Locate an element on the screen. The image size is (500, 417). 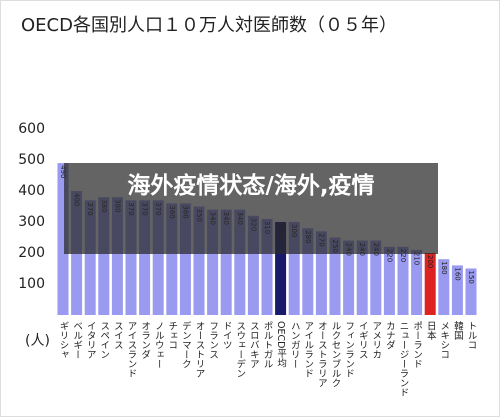
x-tick-label: オランダ is located at coordinates (145, 340).